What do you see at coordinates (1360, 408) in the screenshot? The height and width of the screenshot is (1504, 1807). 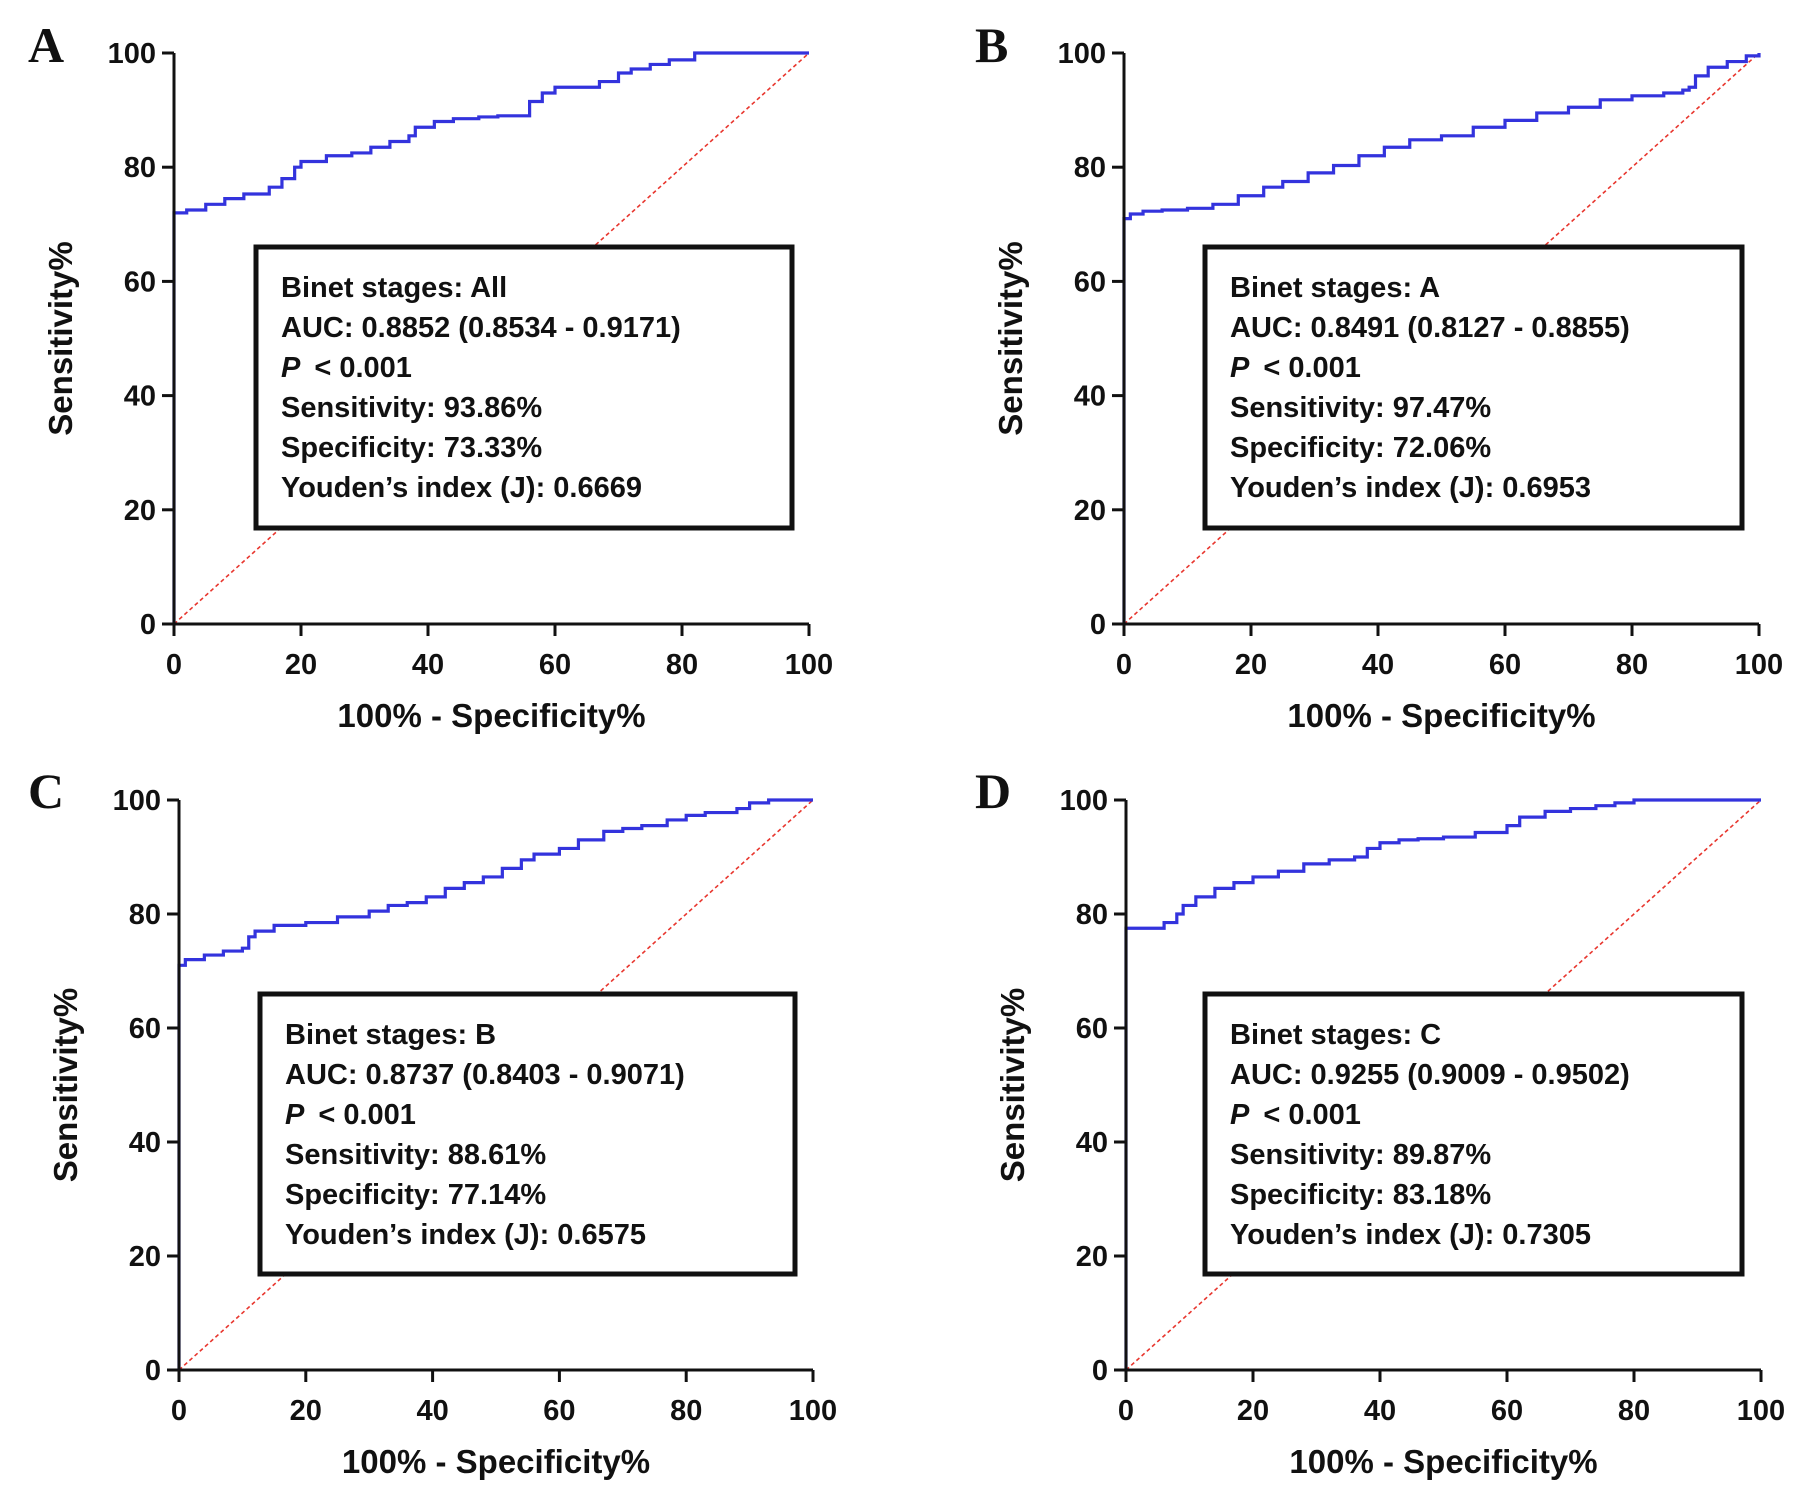 I see `stats-sensitivity: Sensitivity: 97.47%` at bounding box center [1360, 408].